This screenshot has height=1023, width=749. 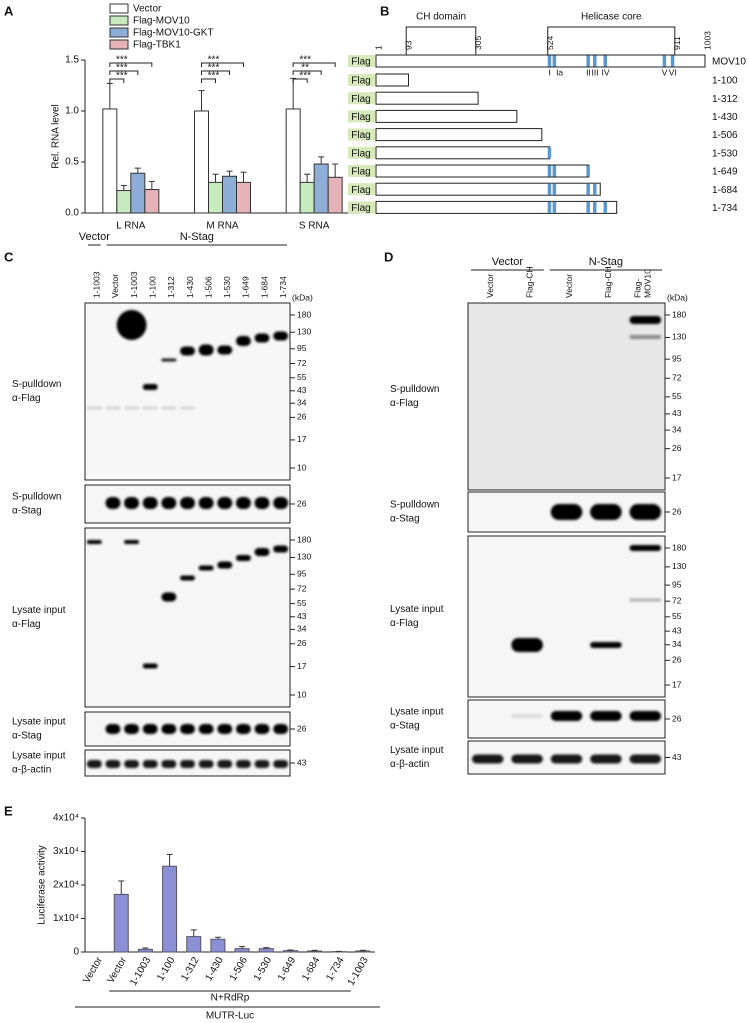 What do you see at coordinates (117, 970) in the screenshot?
I see `x-tick-label: Vector` at bounding box center [117, 970].